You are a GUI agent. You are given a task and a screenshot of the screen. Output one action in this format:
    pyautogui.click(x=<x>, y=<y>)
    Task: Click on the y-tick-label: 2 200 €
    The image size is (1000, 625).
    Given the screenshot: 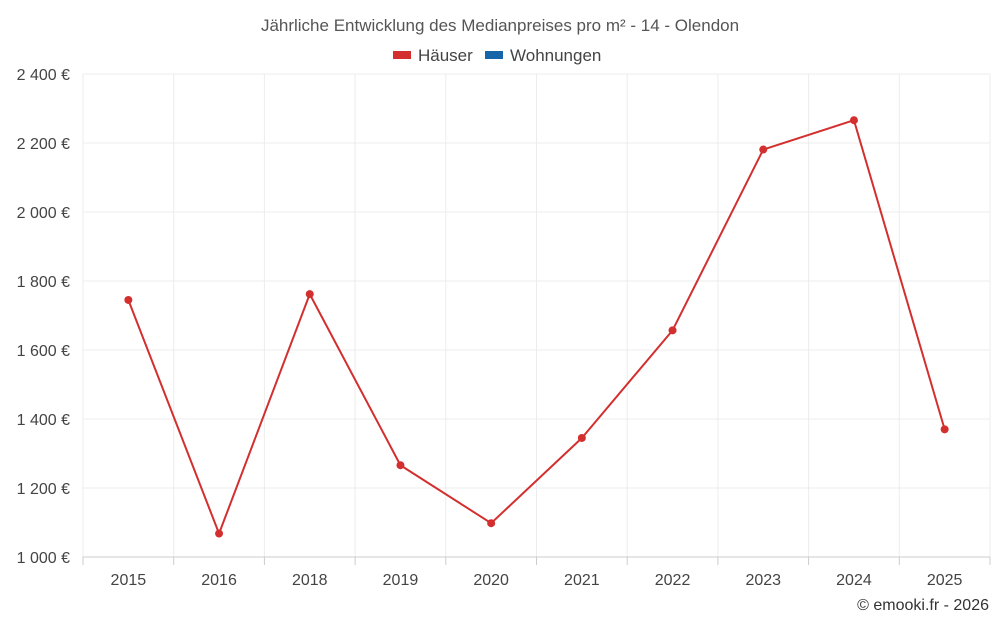 What is the action you would take?
    pyautogui.click(x=43, y=144)
    